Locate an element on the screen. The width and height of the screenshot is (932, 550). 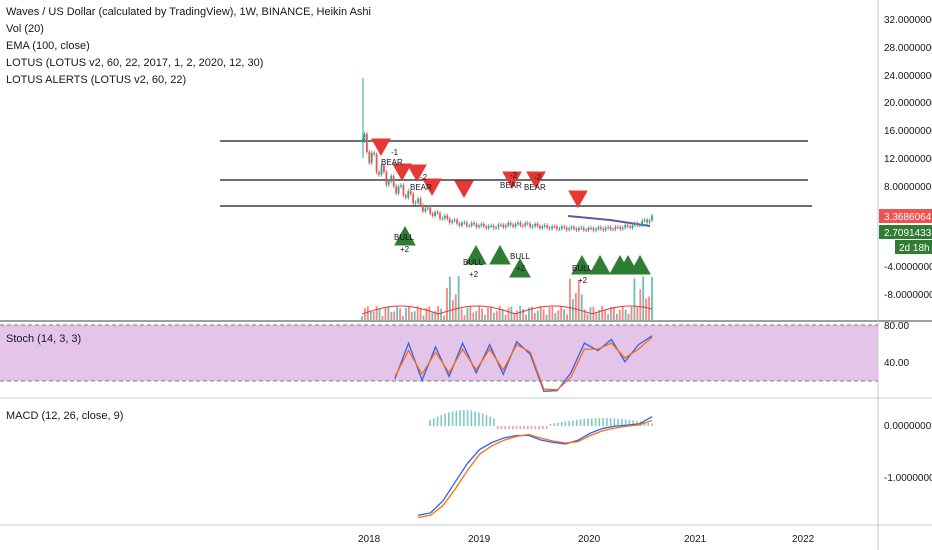
bear-label: BEAR is located at coordinates (535, 187).